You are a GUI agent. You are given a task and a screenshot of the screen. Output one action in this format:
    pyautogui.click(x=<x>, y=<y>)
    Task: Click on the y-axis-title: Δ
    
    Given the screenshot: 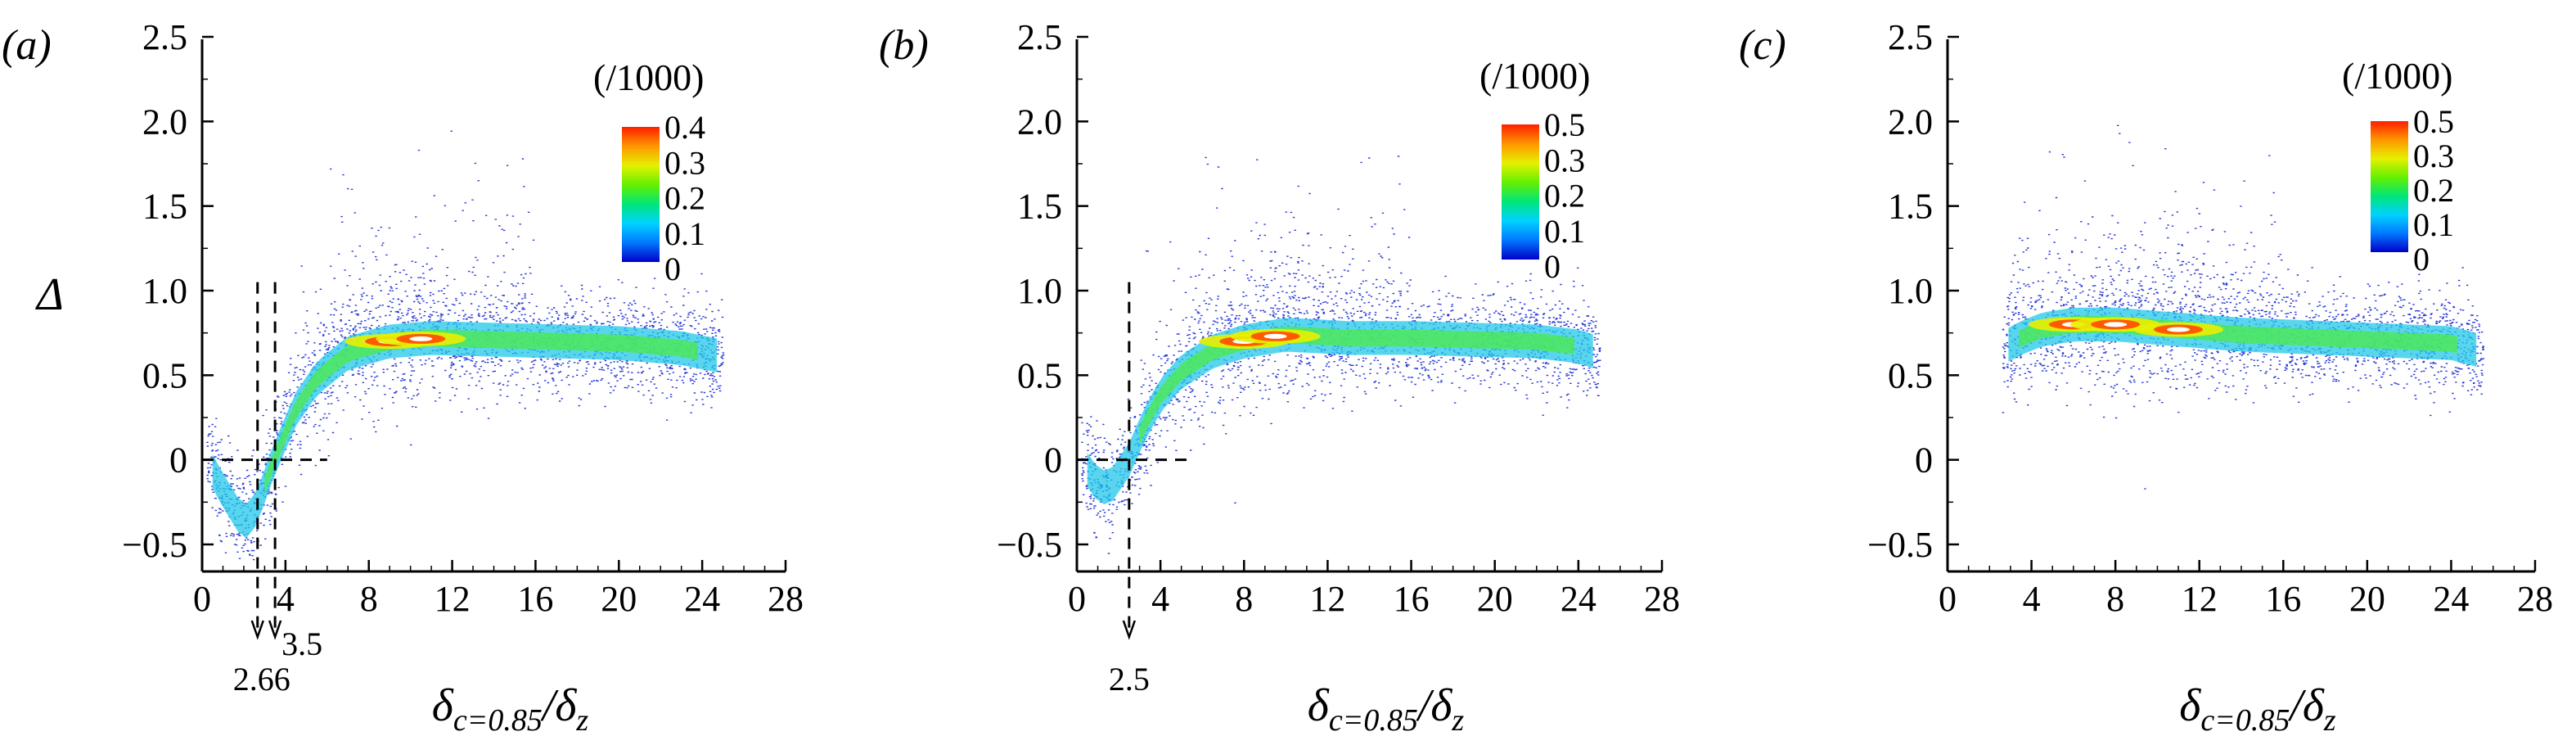 What is the action you would take?
    pyautogui.click(x=49, y=294)
    